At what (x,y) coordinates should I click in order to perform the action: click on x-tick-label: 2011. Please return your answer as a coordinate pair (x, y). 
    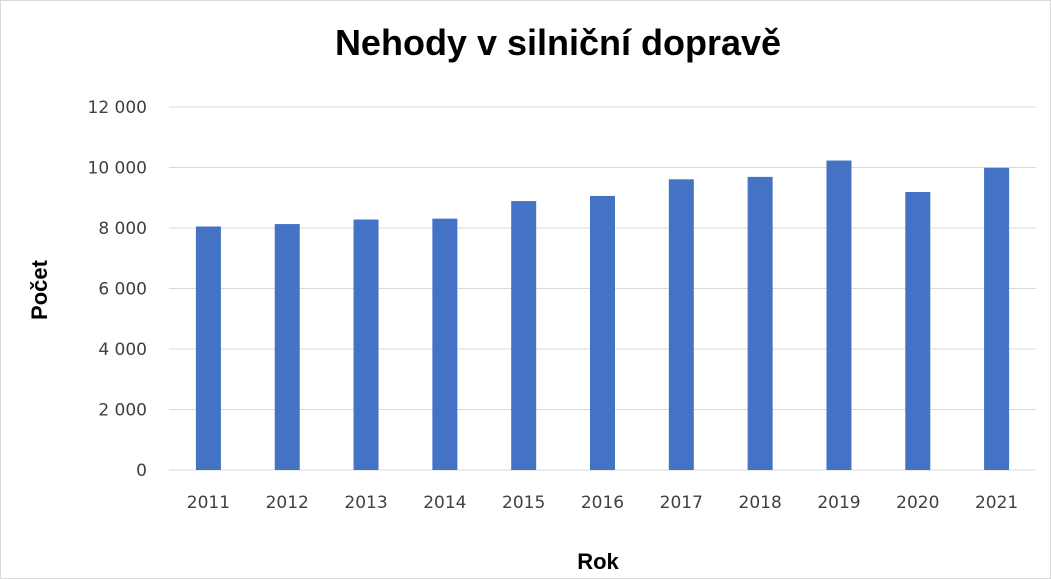
    Looking at the image, I should click on (208, 503).